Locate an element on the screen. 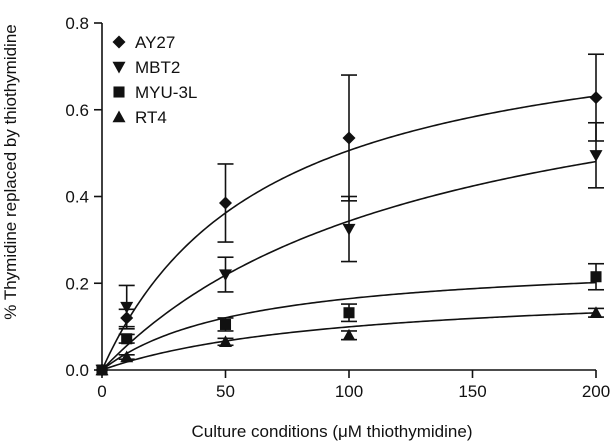  legend: AY27 MBT2 MYU-3L RT4 is located at coordinates (154, 80).